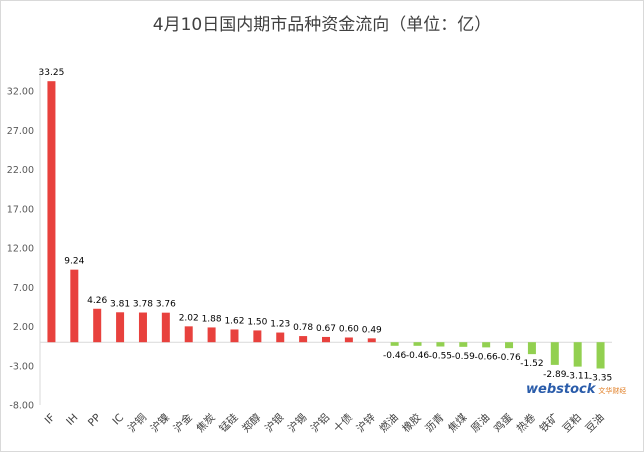  What do you see at coordinates (600, 355) in the screenshot?
I see `bar-豆油` at bounding box center [600, 355].